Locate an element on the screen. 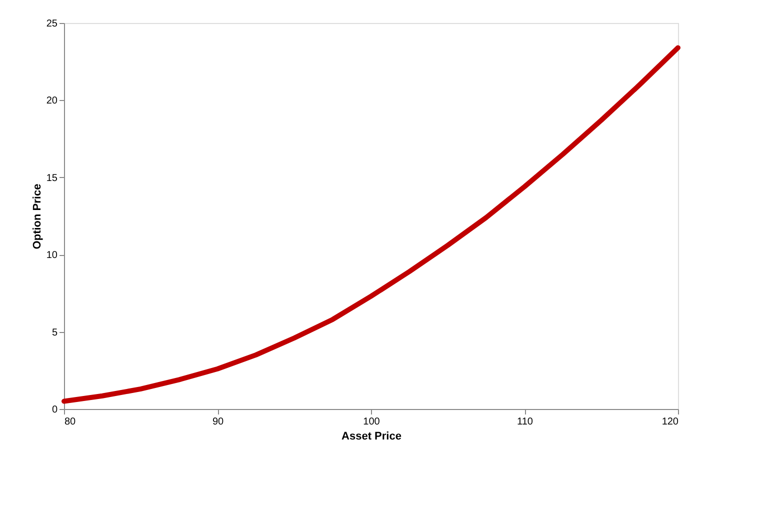  x-axis-title: Asset Price is located at coordinates (372, 436).